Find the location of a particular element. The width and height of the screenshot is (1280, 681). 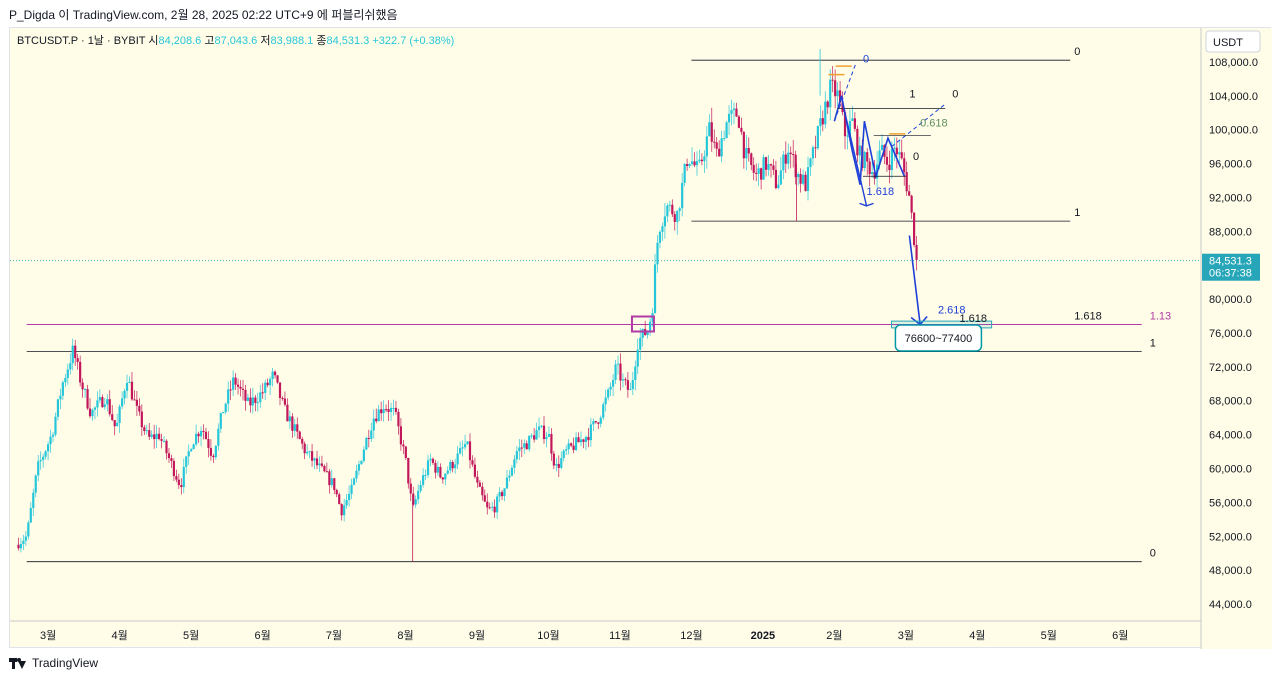

level-label: 0 is located at coordinates (1153, 554).